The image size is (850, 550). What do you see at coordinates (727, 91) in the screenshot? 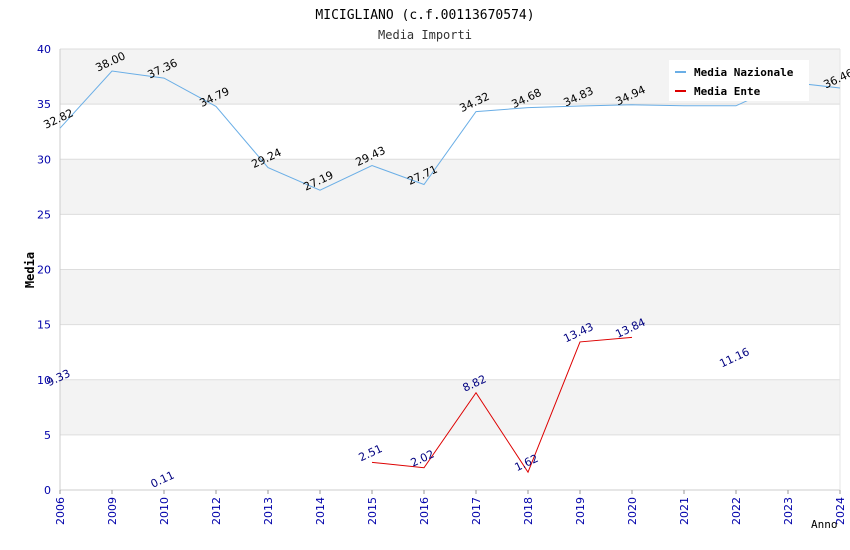
I see `legend-label: Media Ente` at bounding box center [727, 91].